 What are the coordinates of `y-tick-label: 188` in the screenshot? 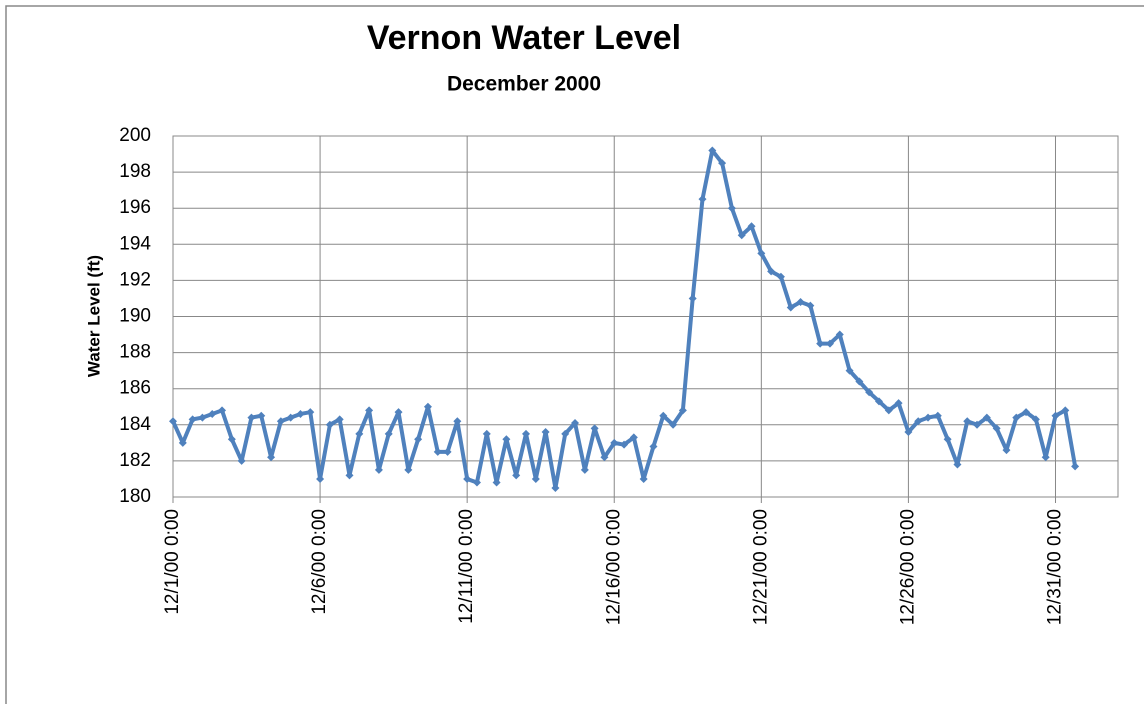 It's located at (135, 352).